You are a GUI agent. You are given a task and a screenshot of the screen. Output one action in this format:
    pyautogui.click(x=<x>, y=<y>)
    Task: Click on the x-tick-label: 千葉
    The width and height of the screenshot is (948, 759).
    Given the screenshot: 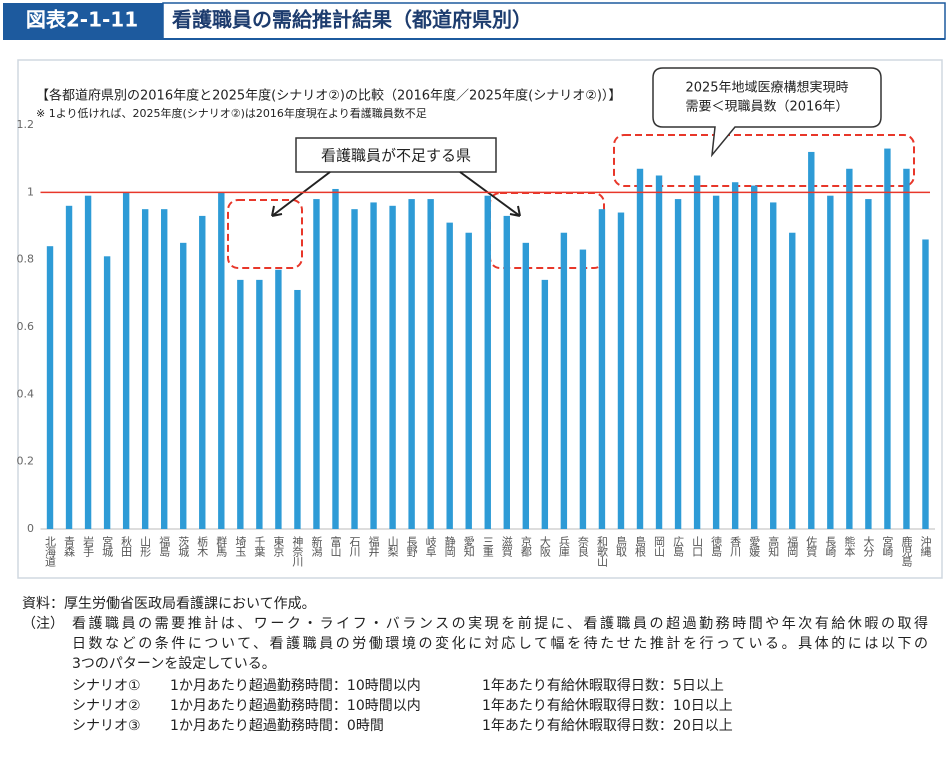 What is the action you would take?
    pyautogui.click(x=259, y=546)
    